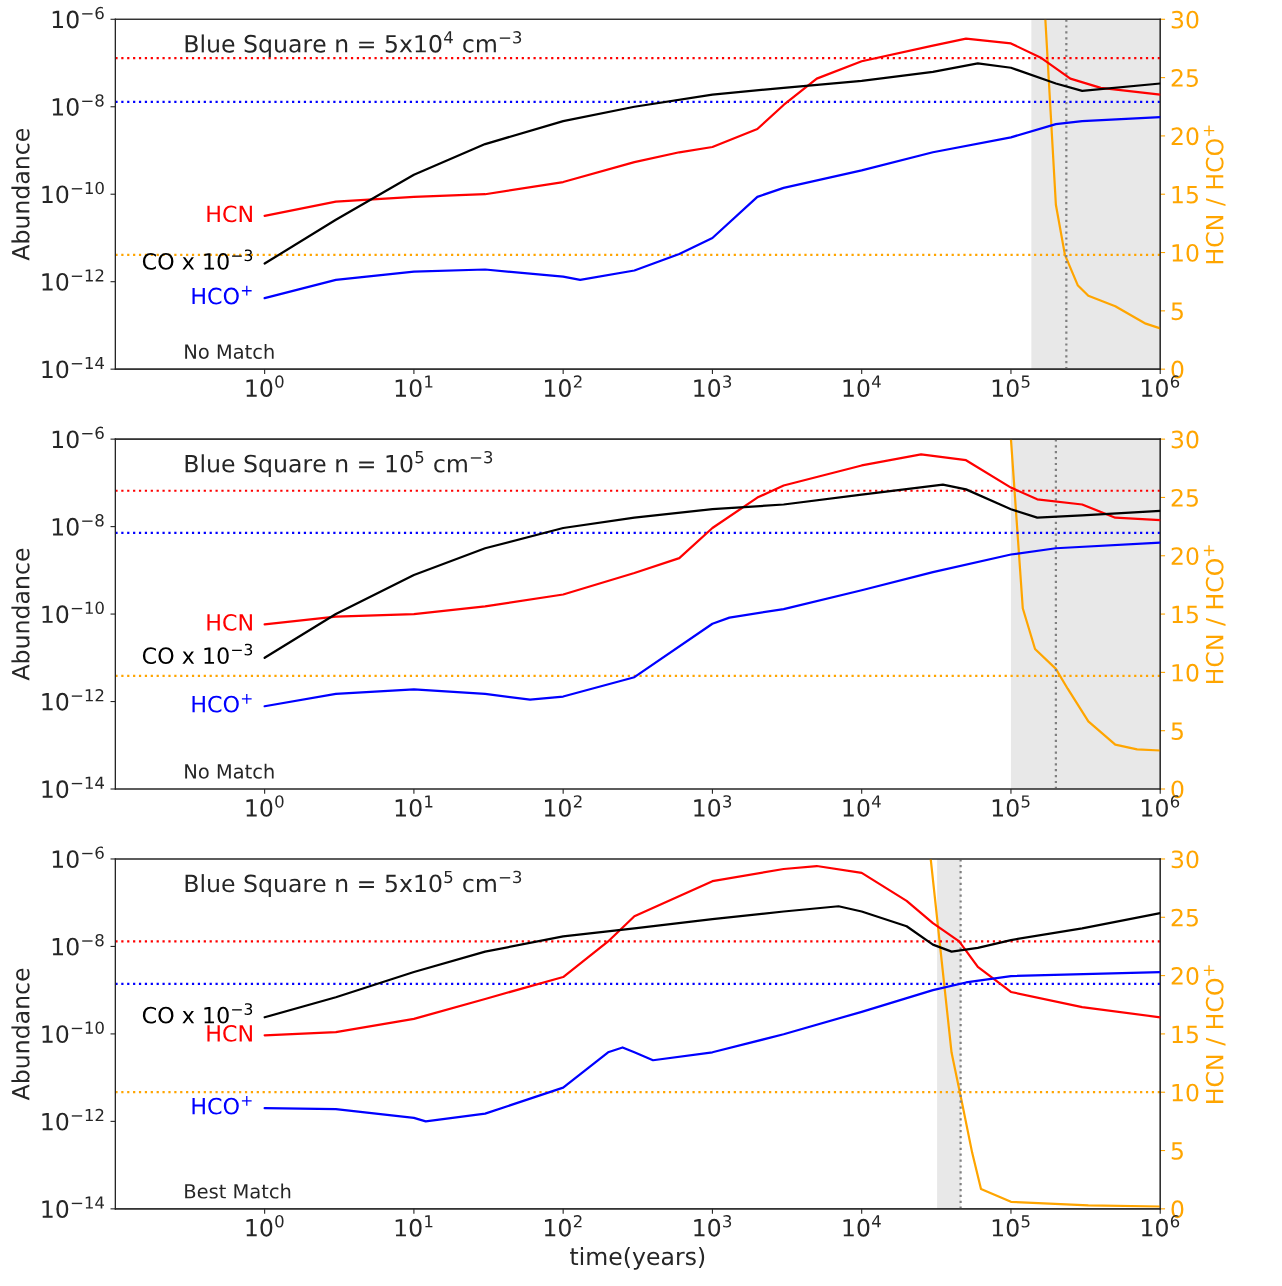  What do you see at coordinates (353, 883) in the screenshot?
I see `text: Blue Square n = 5x10$^{5}$ cm$^{−3}$` at bounding box center [353, 883].